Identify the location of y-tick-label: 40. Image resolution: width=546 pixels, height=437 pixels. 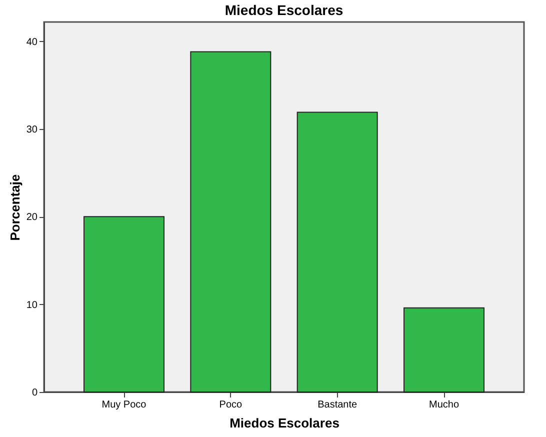
(32, 42).